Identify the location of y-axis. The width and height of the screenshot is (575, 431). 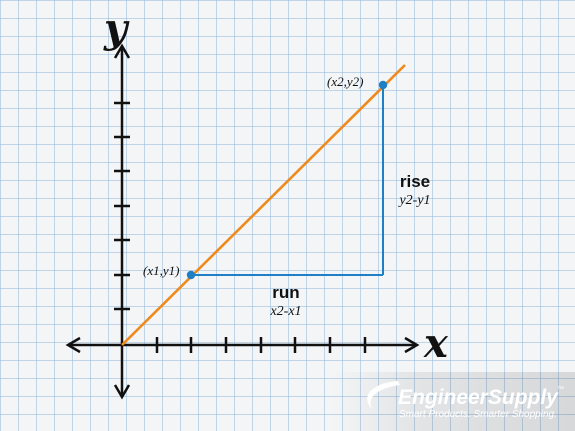
(122, 221).